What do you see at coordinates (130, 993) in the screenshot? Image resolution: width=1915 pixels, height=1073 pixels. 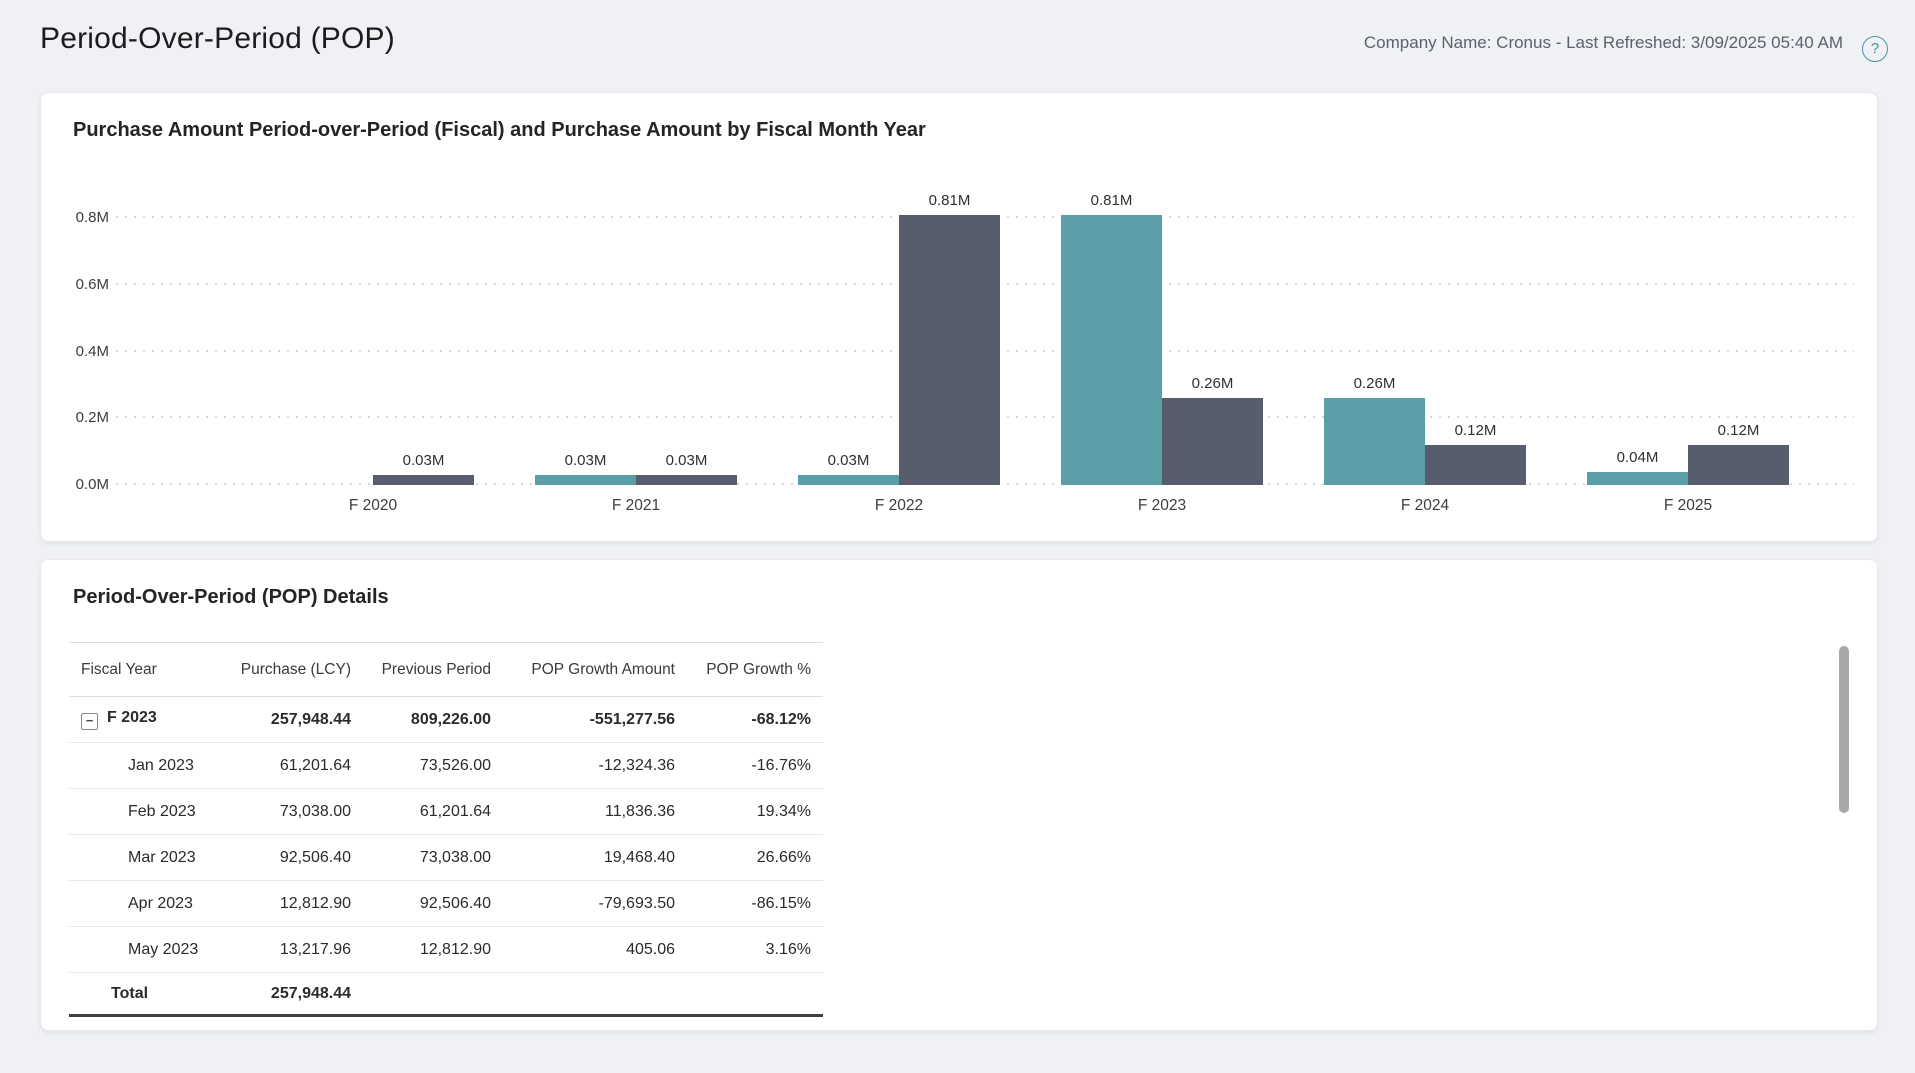 I see `total-label: Total` at bounding box center [130, 993].